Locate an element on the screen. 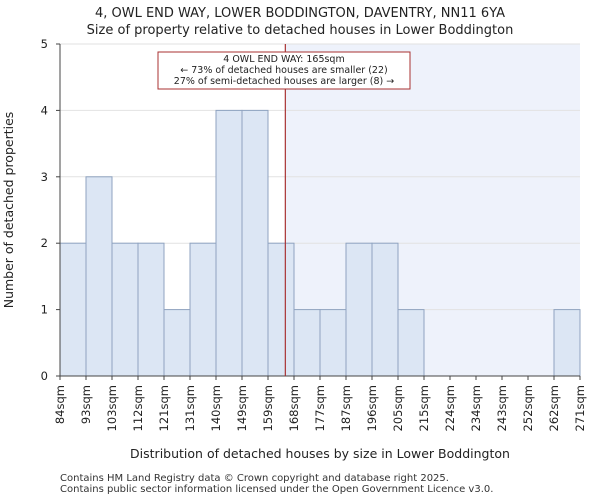 This screenshot has width=600, height=500. y-tick-label: 5 is located at coordinates (44, 44).